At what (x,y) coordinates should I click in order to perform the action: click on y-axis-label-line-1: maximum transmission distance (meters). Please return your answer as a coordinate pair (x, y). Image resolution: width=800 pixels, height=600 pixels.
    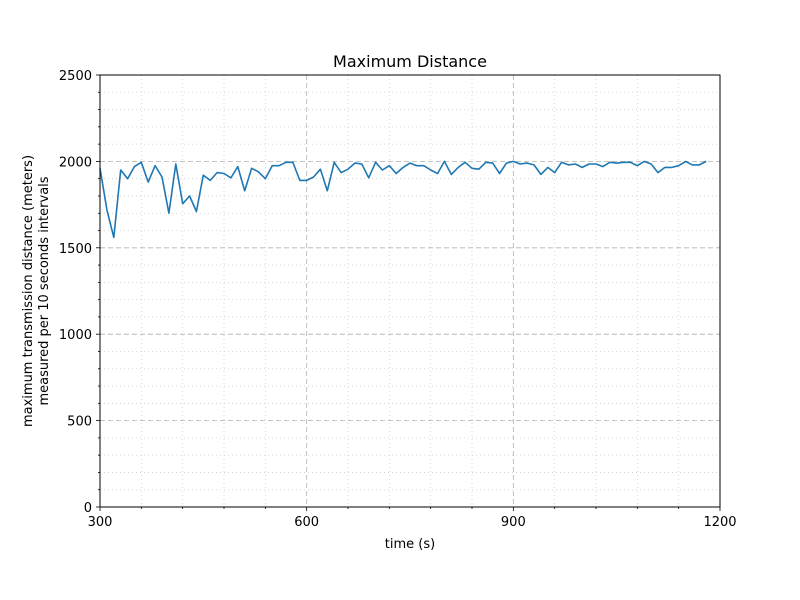
    Looking at the image, I should click on (28, 291).